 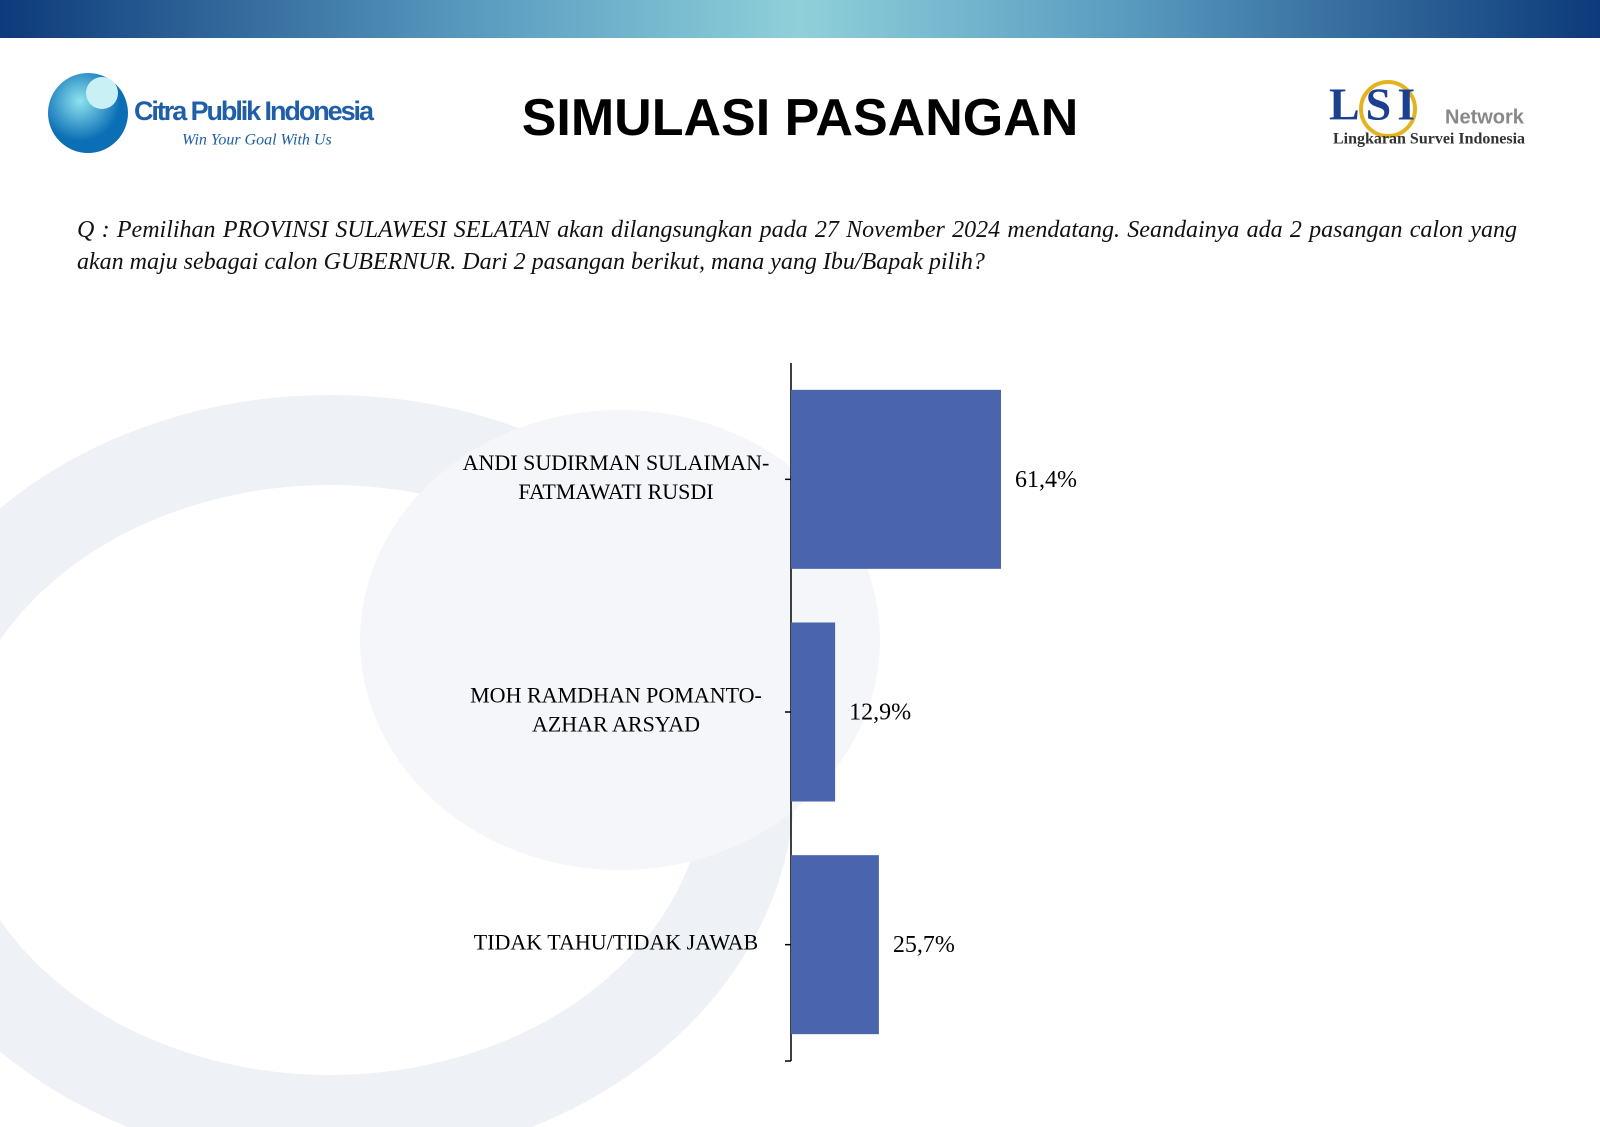 I want to click on logo-subtitle: Lingkaran Survei Indonesia, so click(x=1429, y=139).